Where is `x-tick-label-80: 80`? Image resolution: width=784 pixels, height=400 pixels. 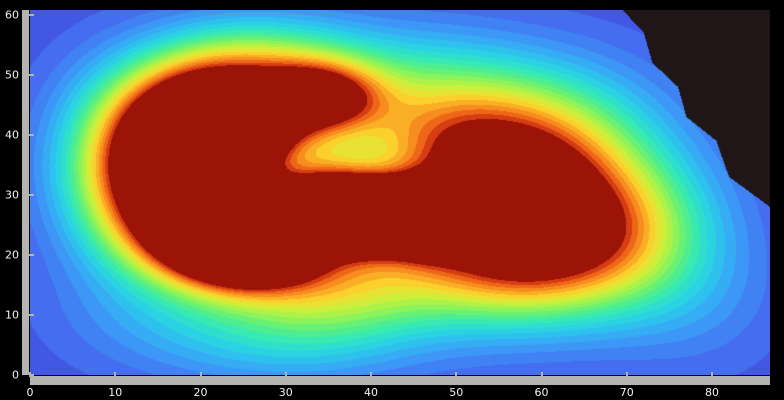
x-tick-label-80: 80 is located at coordinates (712, 392).